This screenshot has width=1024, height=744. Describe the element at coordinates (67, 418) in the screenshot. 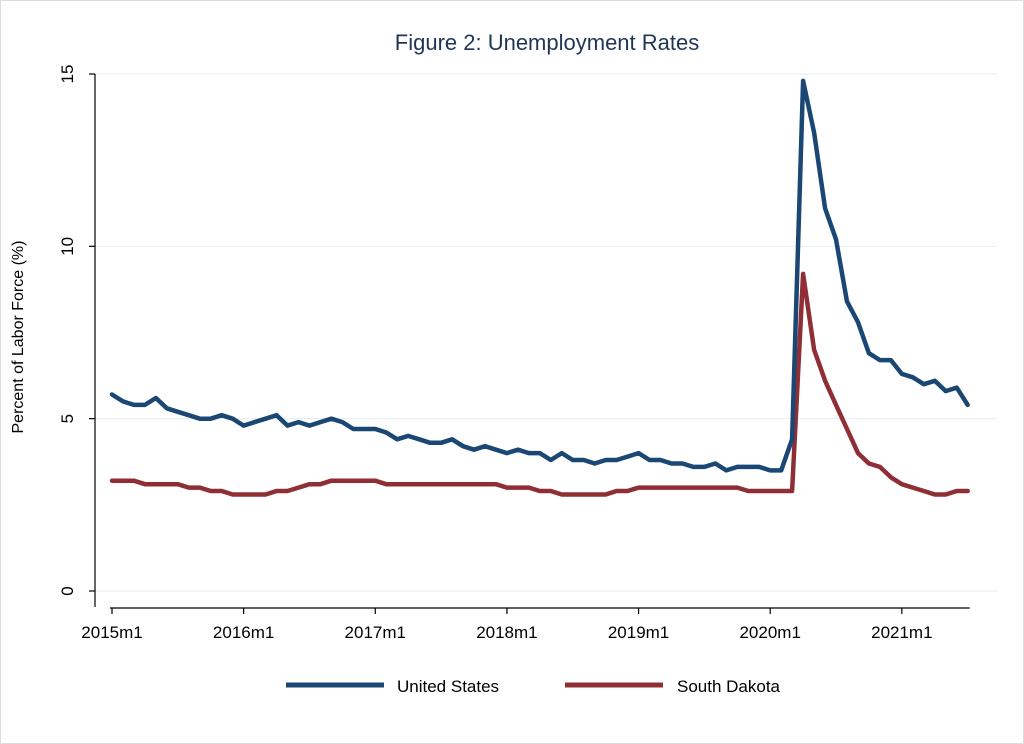

I see `y-tick-label-5: 5` at that location.